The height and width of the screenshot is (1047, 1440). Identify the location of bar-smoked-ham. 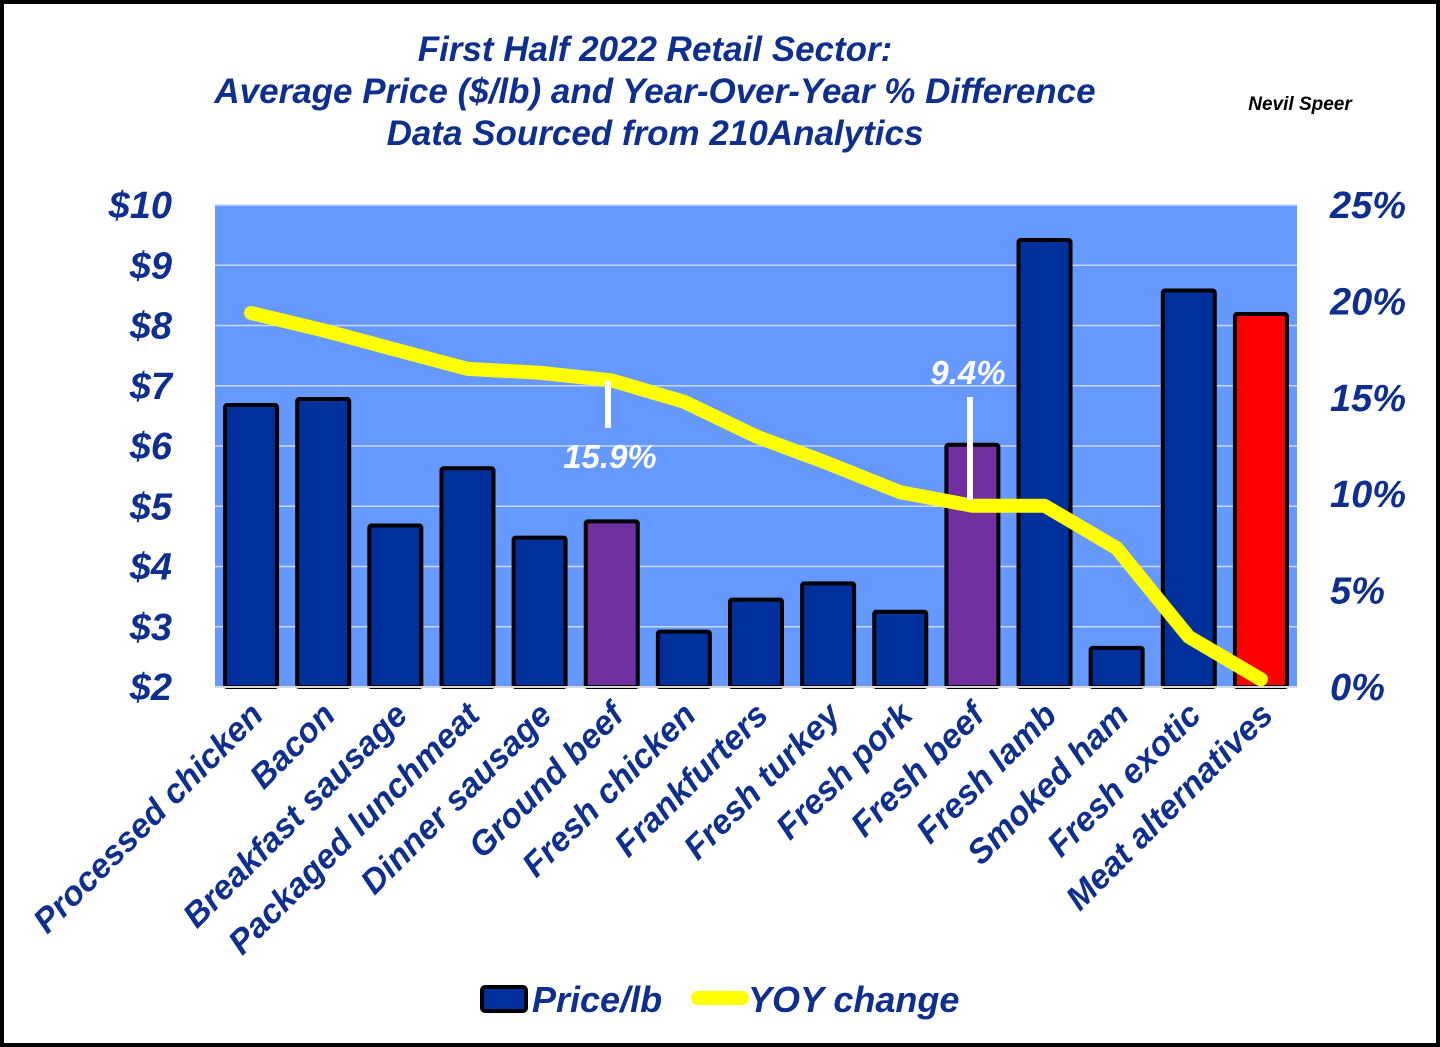
(1116, 667).